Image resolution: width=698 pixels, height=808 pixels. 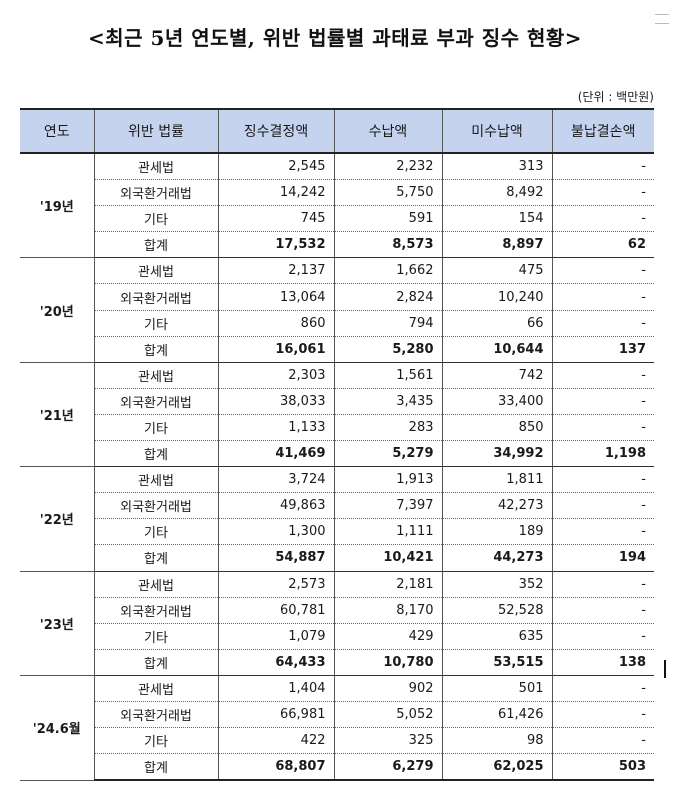 I want to click on paid-cell: 902, so click(x=387, y=688).